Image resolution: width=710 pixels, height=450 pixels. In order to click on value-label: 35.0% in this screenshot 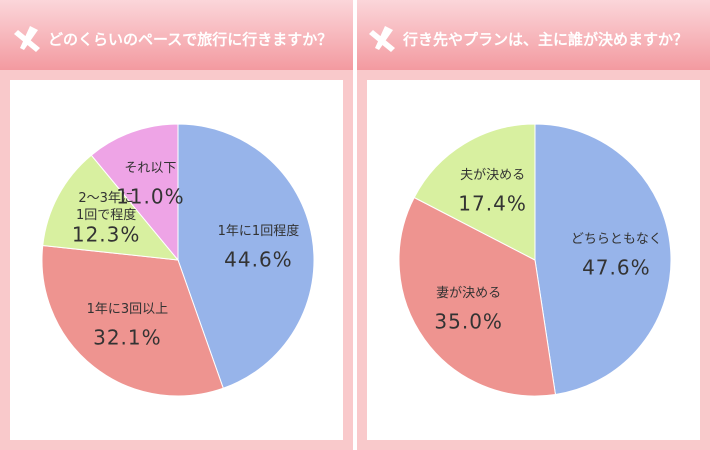, I will do `click(468, 321)`.